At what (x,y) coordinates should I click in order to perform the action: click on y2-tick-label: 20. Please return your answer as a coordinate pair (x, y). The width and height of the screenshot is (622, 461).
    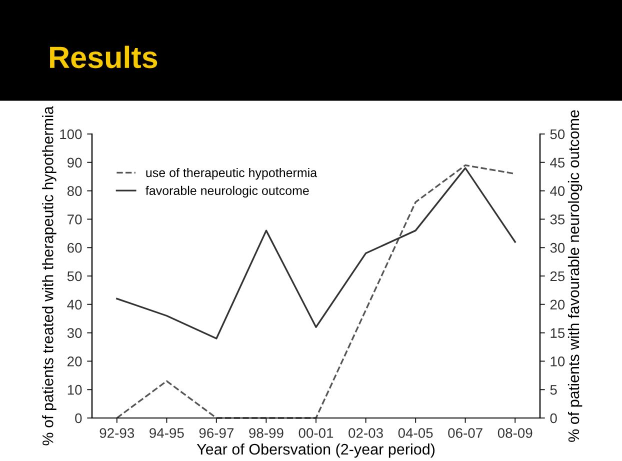
    Looking at the image, I should click on (557, 305).